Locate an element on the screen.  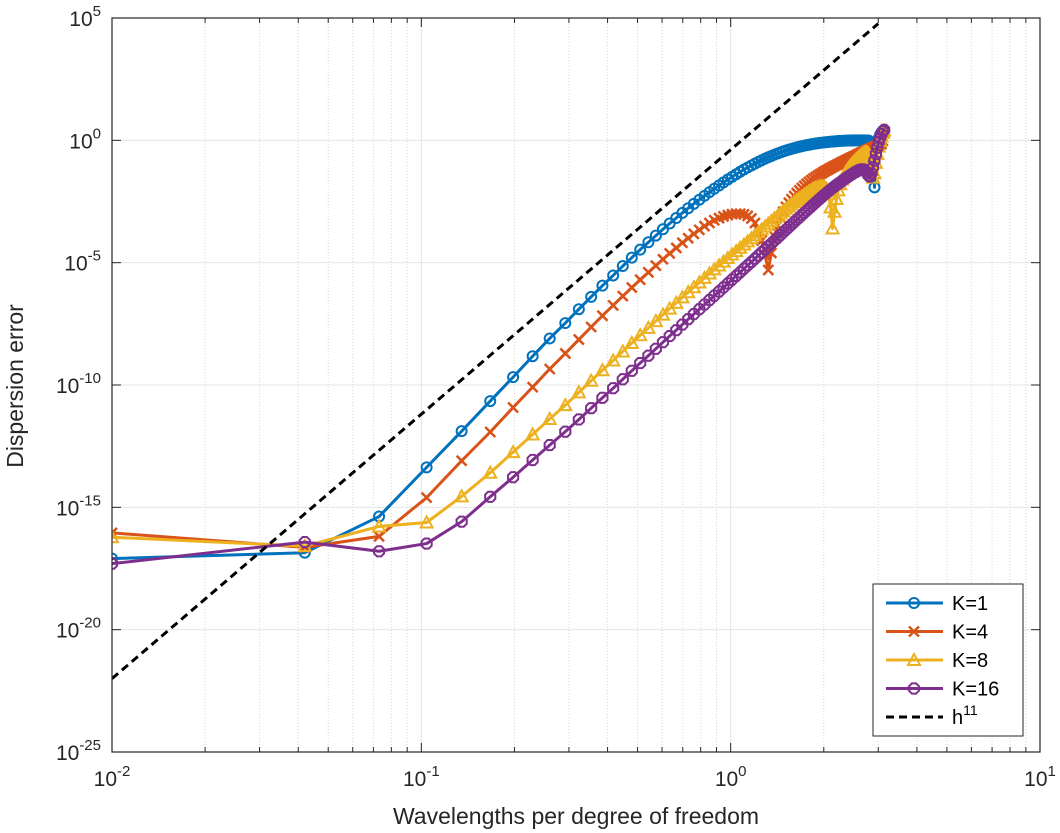
legend-label: K=1 is located at coordinates (970, 604).